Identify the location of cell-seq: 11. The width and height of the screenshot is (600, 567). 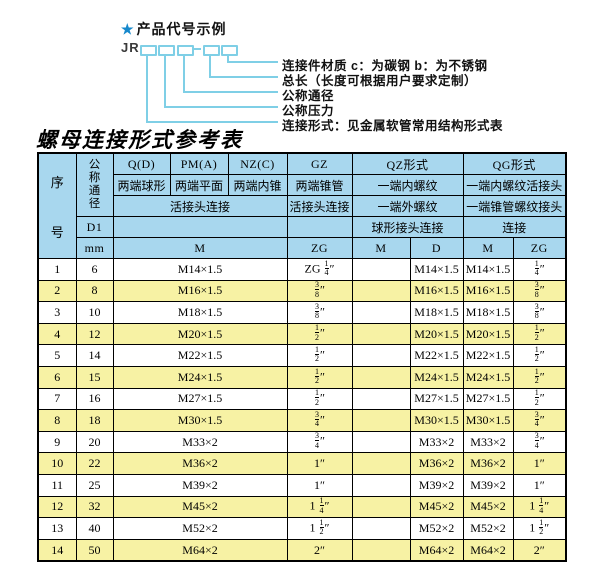
(57, 485).